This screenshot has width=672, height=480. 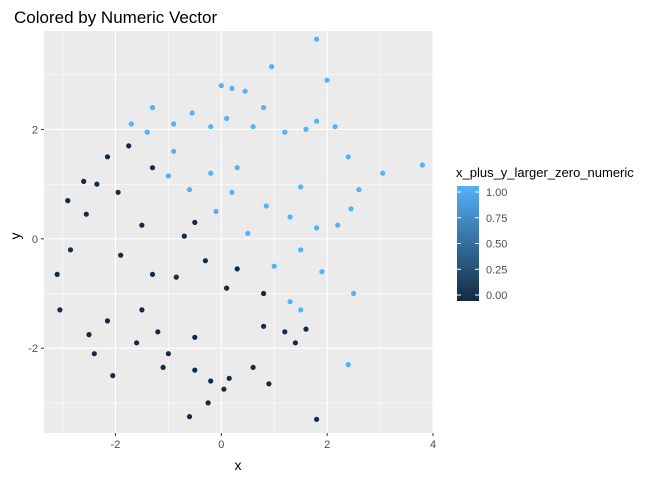 What do you see at coordinates (496, 193) in the screenshot?
I see `legend-label: 1.00` at bounding box center [496, 193].